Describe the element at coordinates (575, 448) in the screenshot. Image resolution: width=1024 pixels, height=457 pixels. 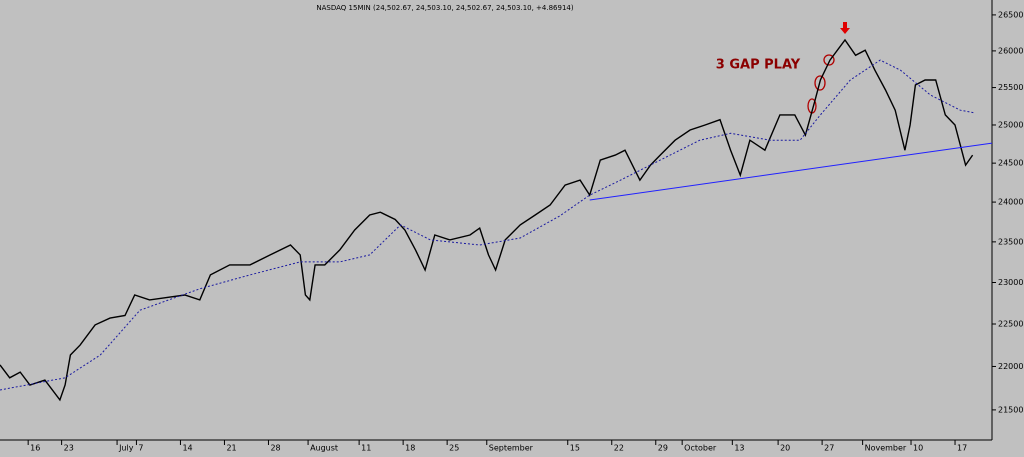
I see `x-tick-label: 15` at that location.